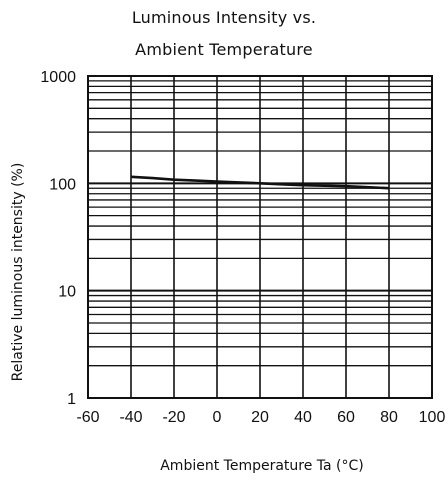 The width and height of the screenshot is (448, 481). What do you see at coordinates (67, 292) in the screenshot?
I see `y-tick-label: 10` at bounding box center [67, 292].